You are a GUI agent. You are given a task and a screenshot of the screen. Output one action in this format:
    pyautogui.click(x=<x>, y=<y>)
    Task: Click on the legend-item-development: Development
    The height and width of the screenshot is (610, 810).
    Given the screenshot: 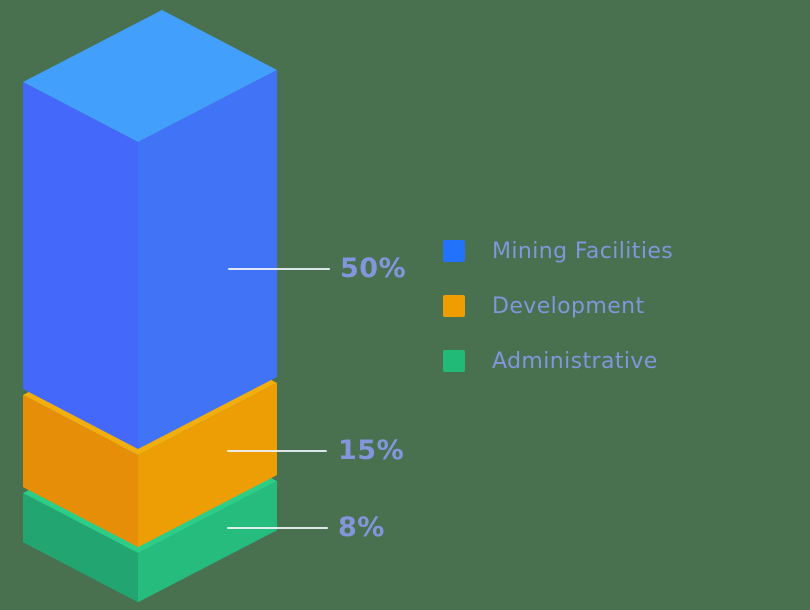 What is the action you would take?
    pyautogui.click(x=558, y=306)
    